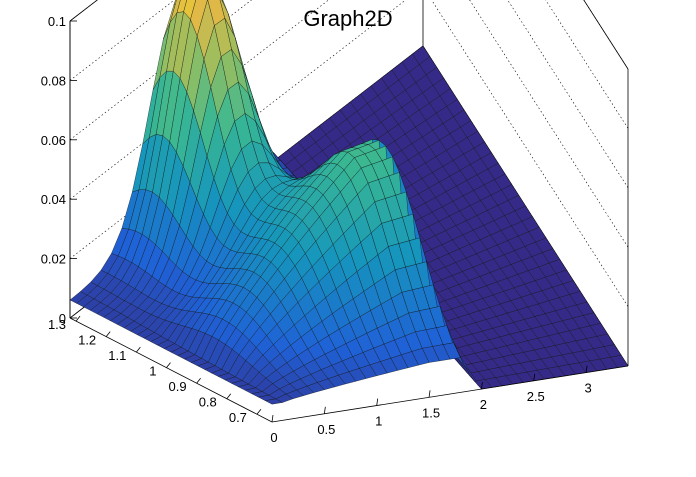 This screenshot has height=477, width=696. I want to click on x-tick-label: 2, so click(483, 404).